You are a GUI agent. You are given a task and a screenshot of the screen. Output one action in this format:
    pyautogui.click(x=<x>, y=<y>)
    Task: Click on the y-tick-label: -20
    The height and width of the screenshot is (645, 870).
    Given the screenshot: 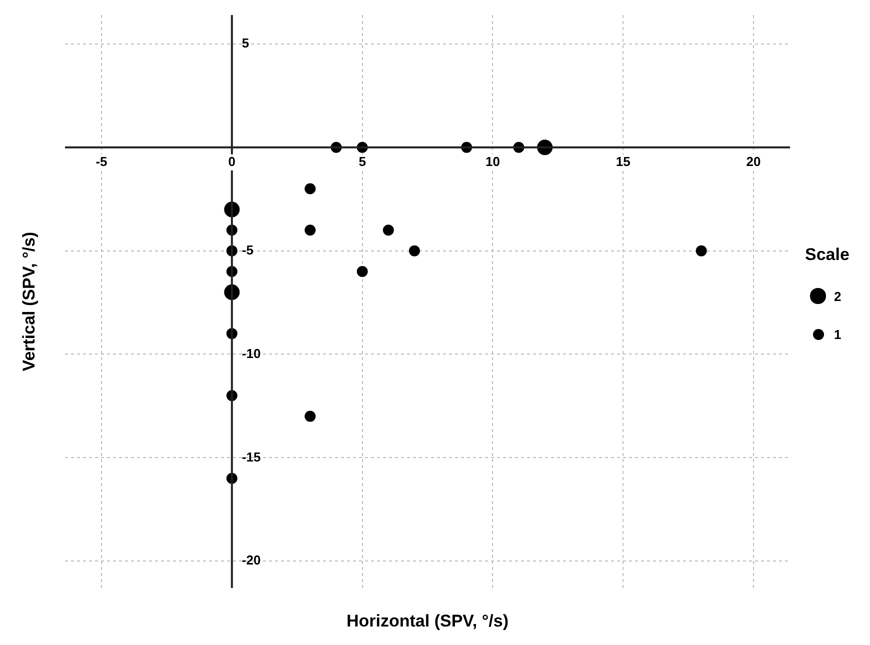 What is the action you would take?
    pyautogui.click(x=251, y=560)
    